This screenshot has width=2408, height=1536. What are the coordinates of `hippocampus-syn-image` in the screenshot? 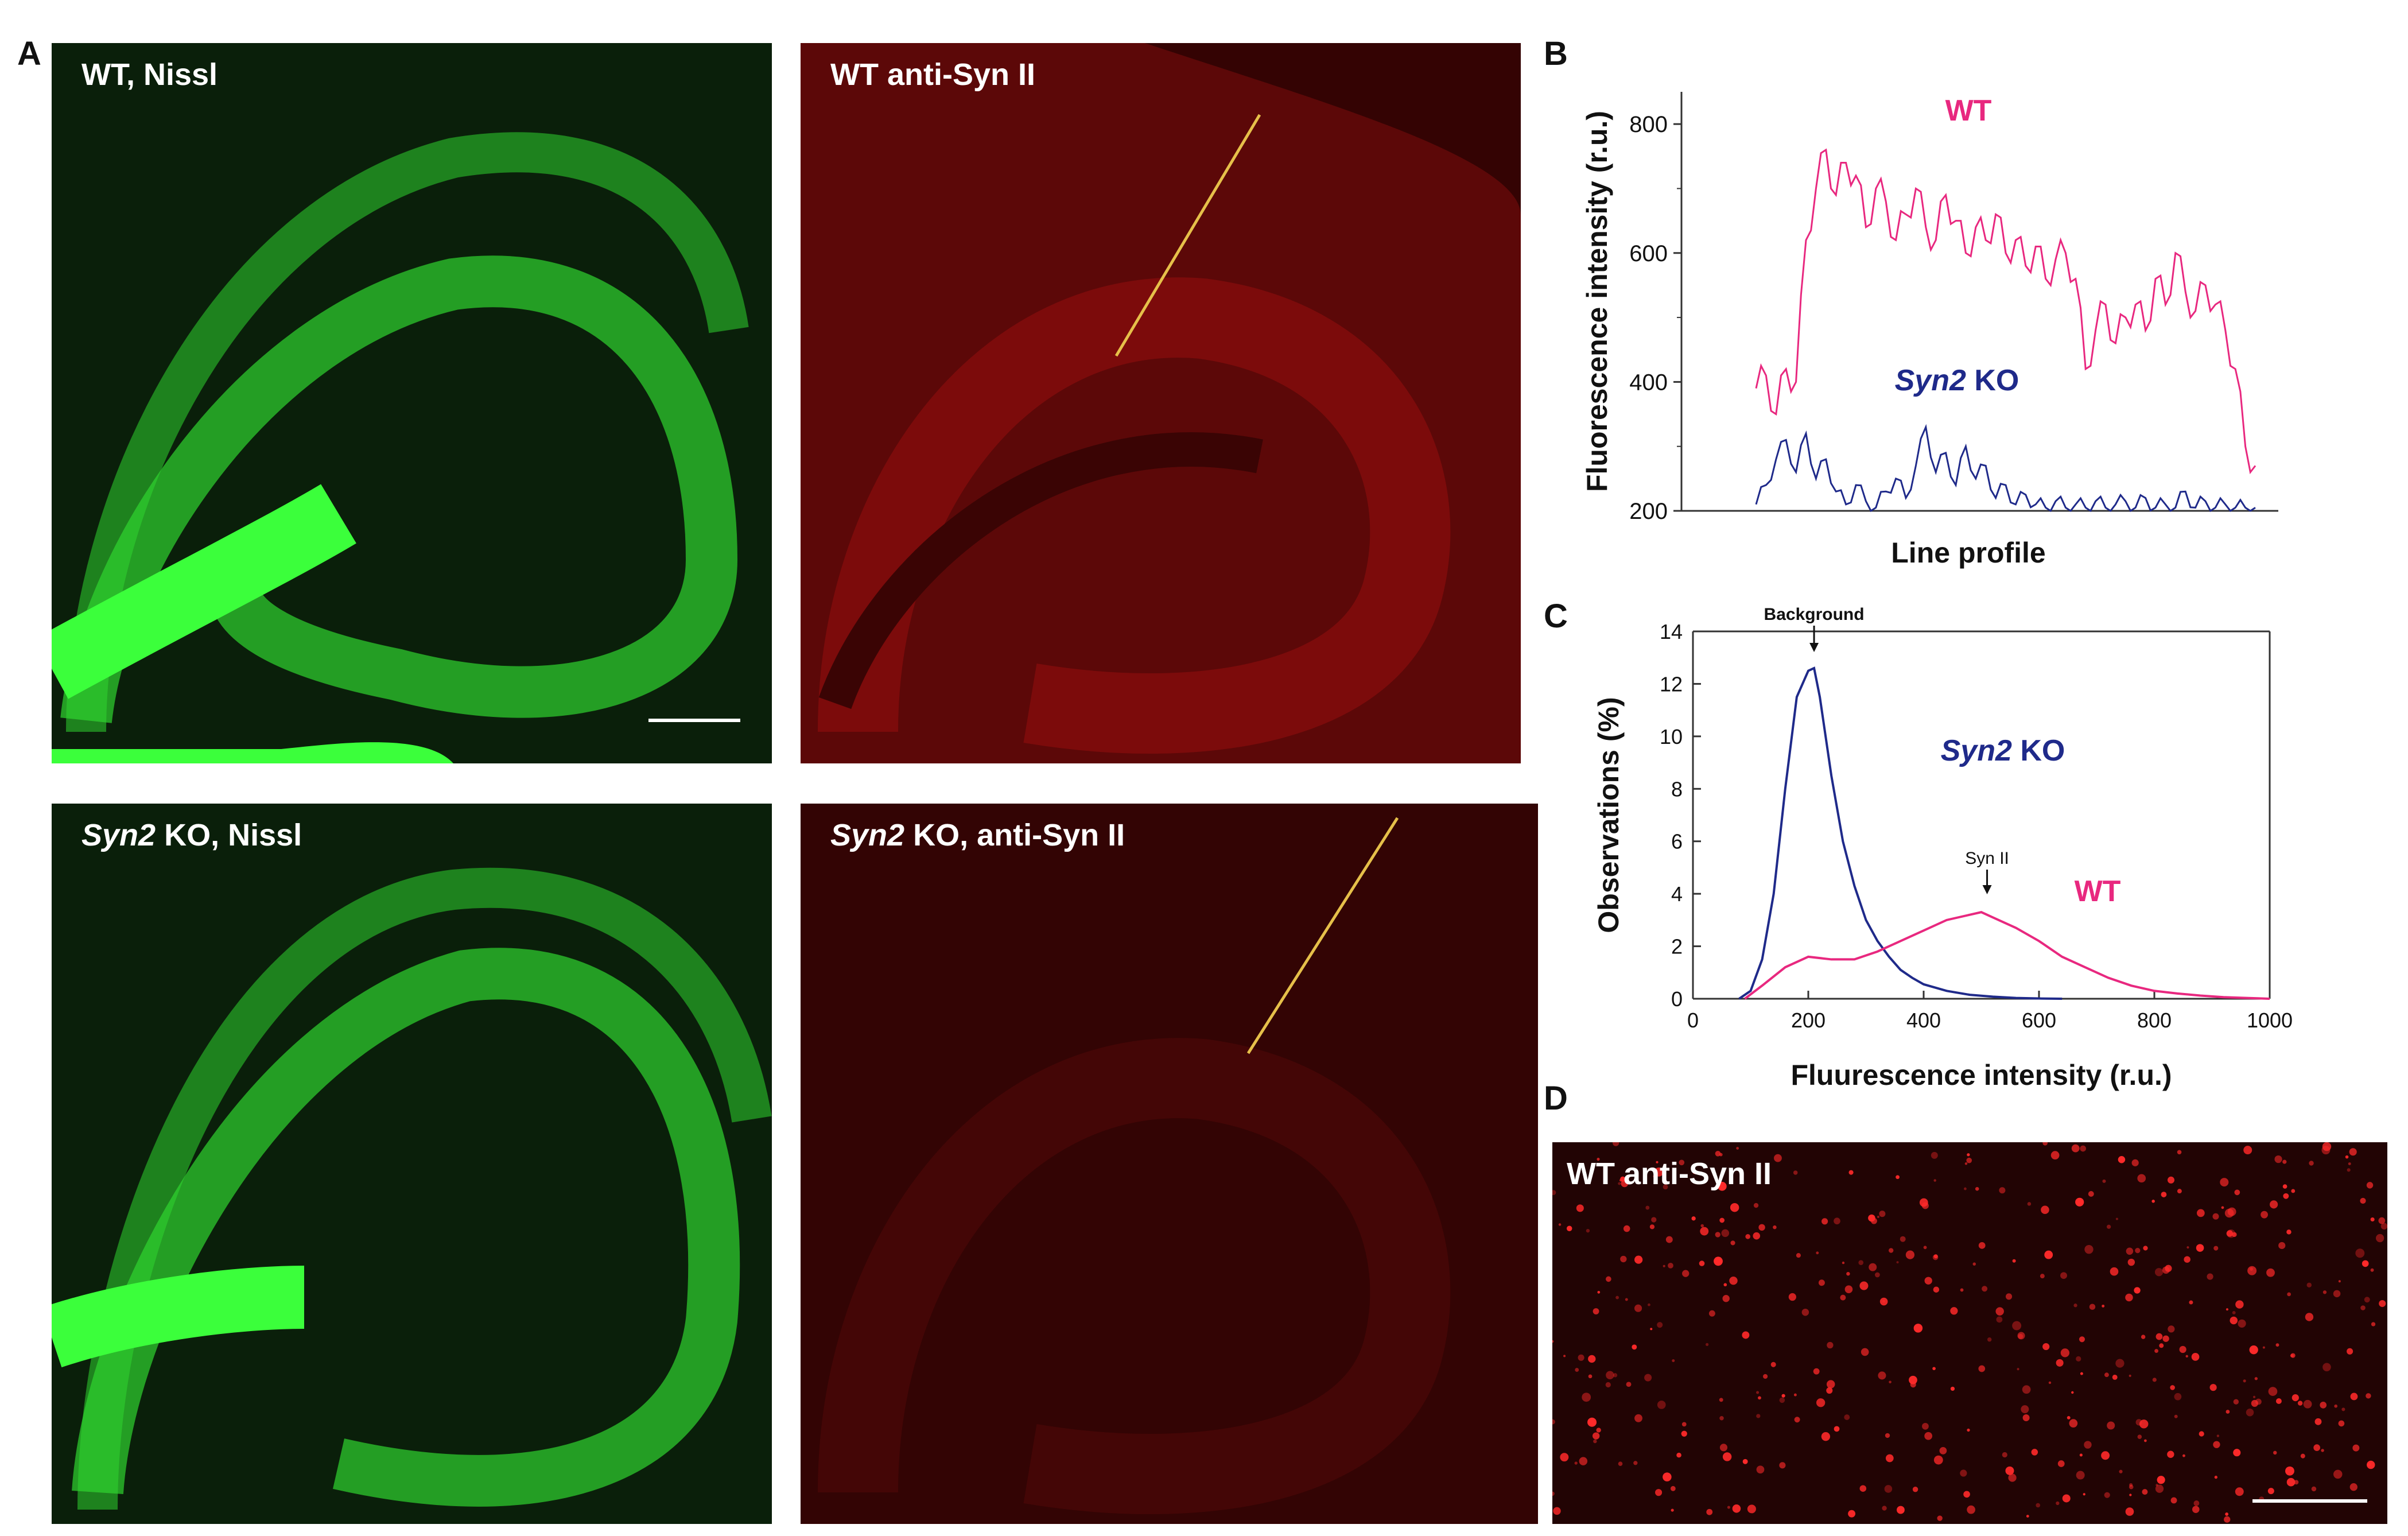 It's located at (1134, 1166).